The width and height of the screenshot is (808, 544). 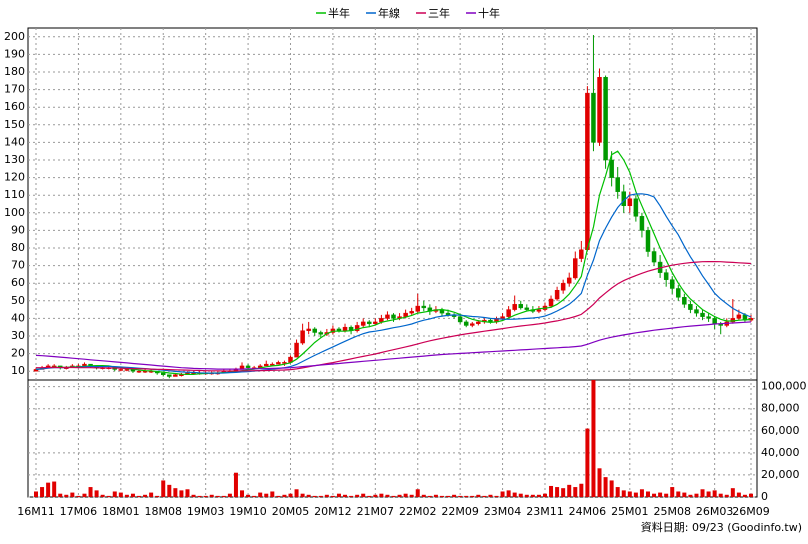 I want to click on y-tick-label: 190, so click(x=14, y=53).